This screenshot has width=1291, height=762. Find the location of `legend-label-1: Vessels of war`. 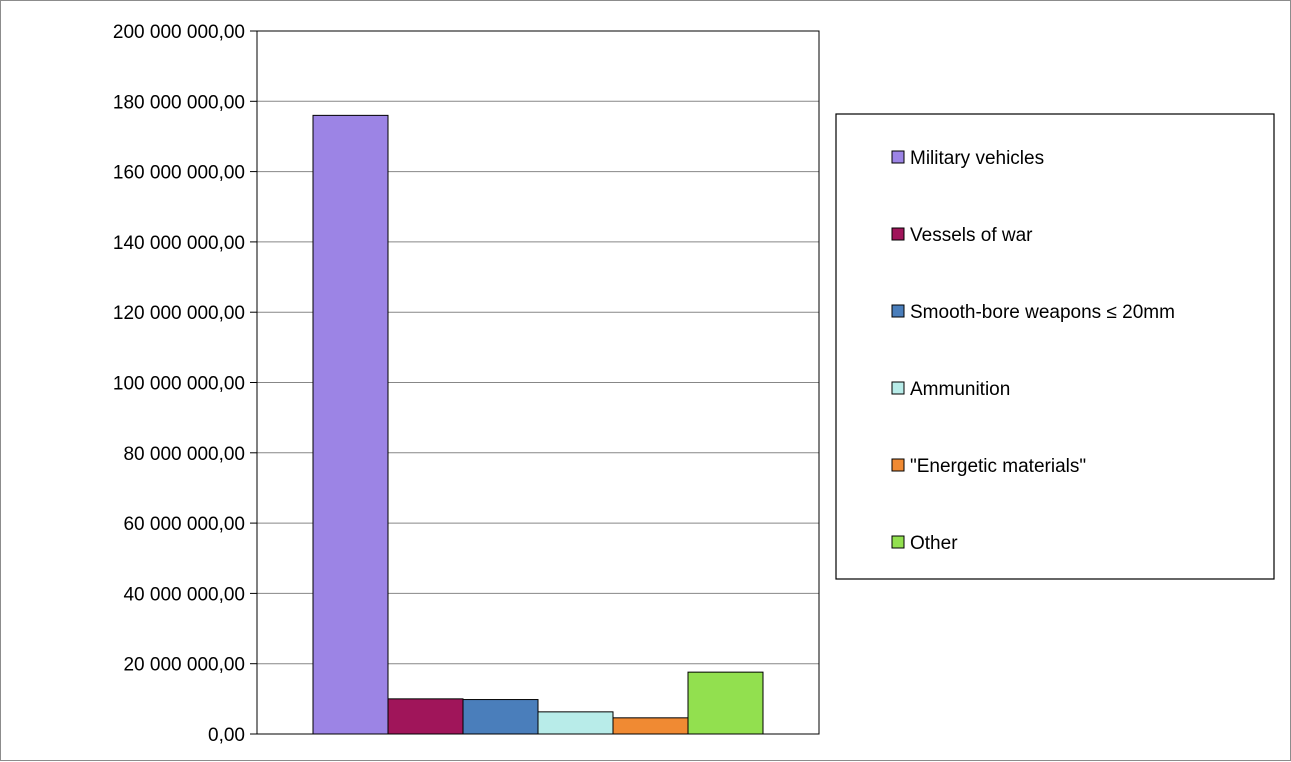

legend-label-1: Vessels of war is located at coordinates (971, 235).